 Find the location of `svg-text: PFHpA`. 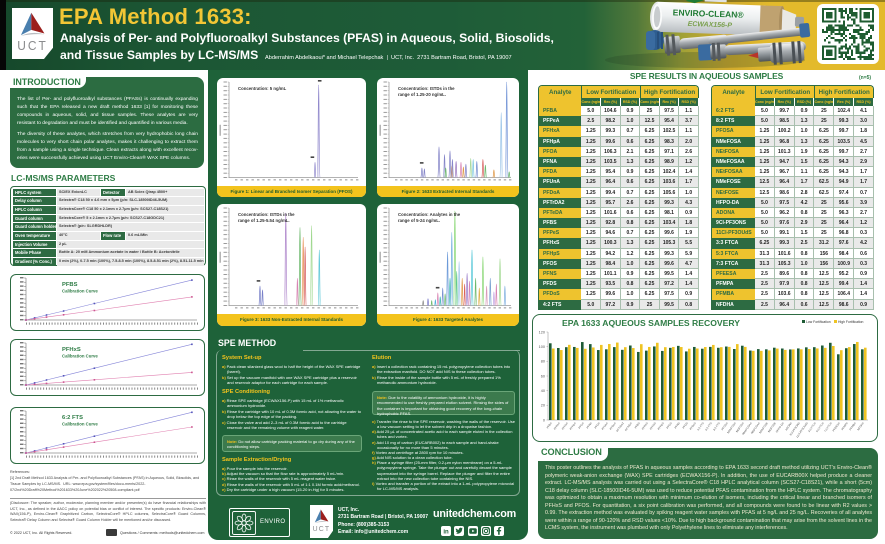

svg-text: PFHpA is located at coordinates (573, 426).